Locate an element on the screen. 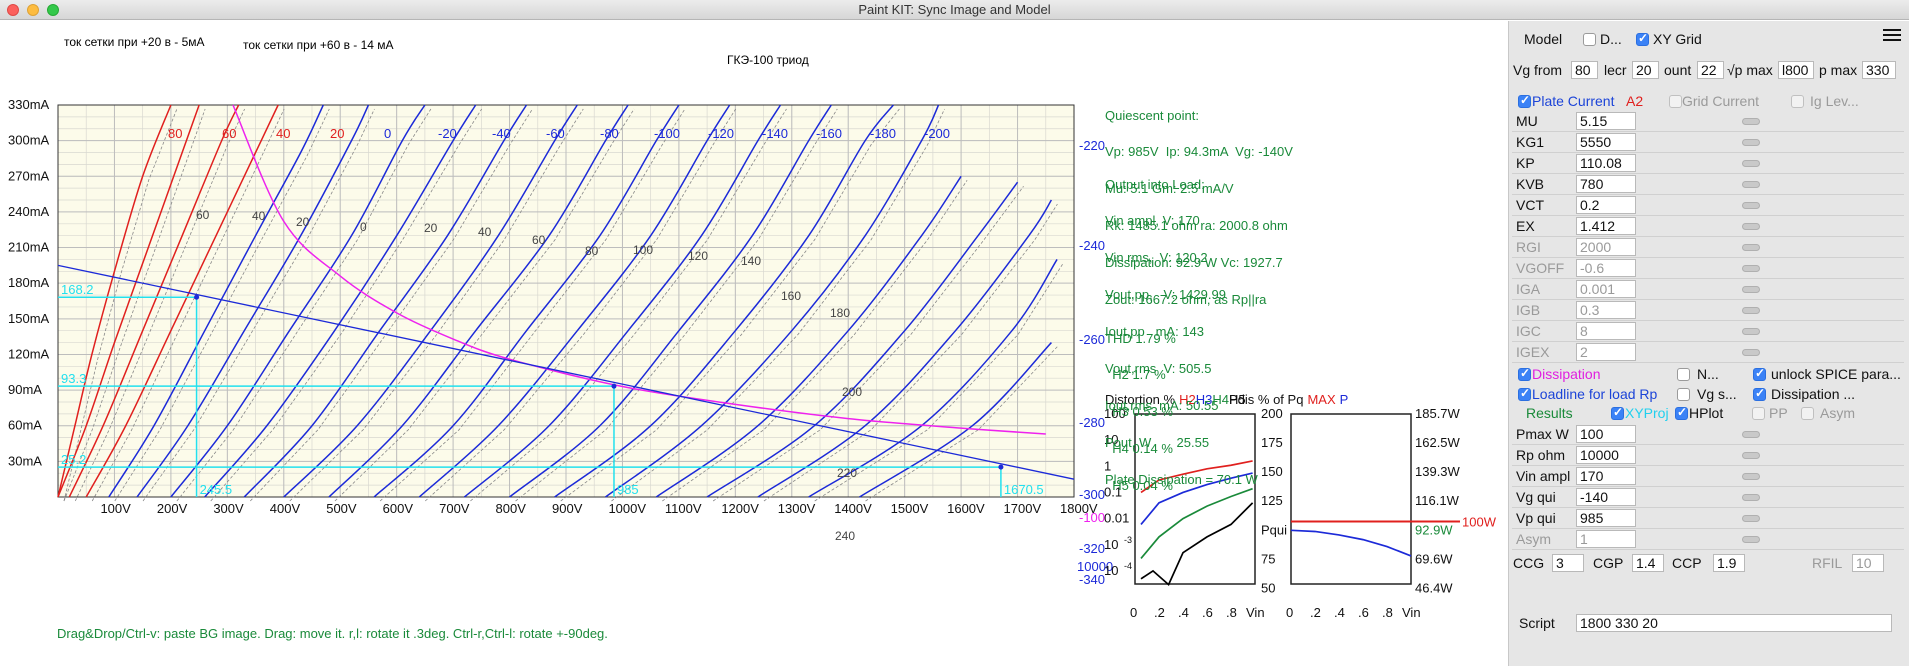 The width and height of the screenshot is (1909, 666). hplot-checkbox is located at coordinates (1681, 412).